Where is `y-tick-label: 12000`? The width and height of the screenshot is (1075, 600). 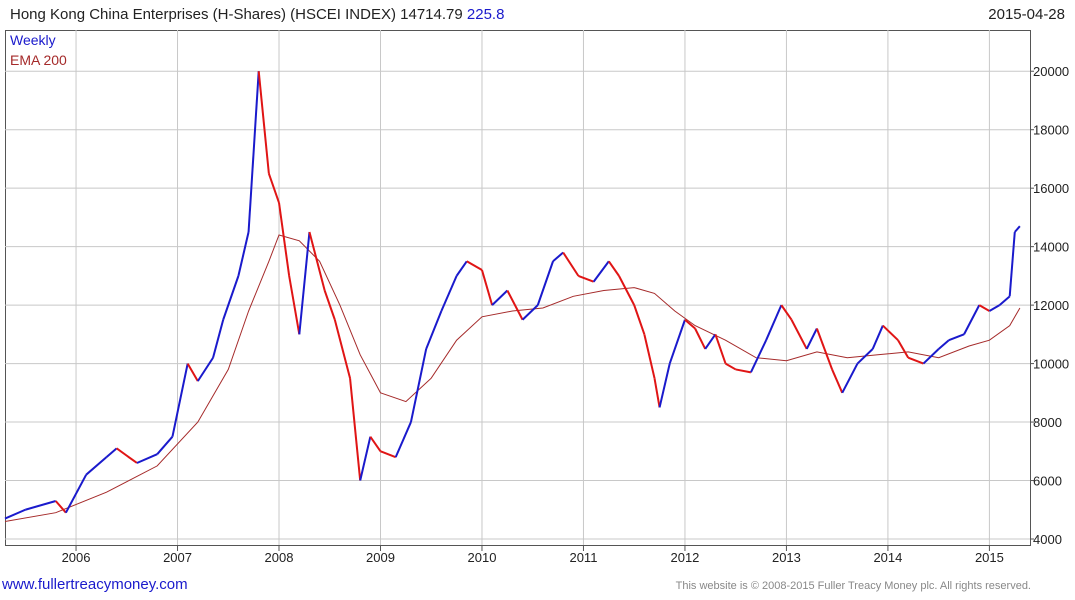
y-tick-label: 12000 is located at coordinates (1051, 305).